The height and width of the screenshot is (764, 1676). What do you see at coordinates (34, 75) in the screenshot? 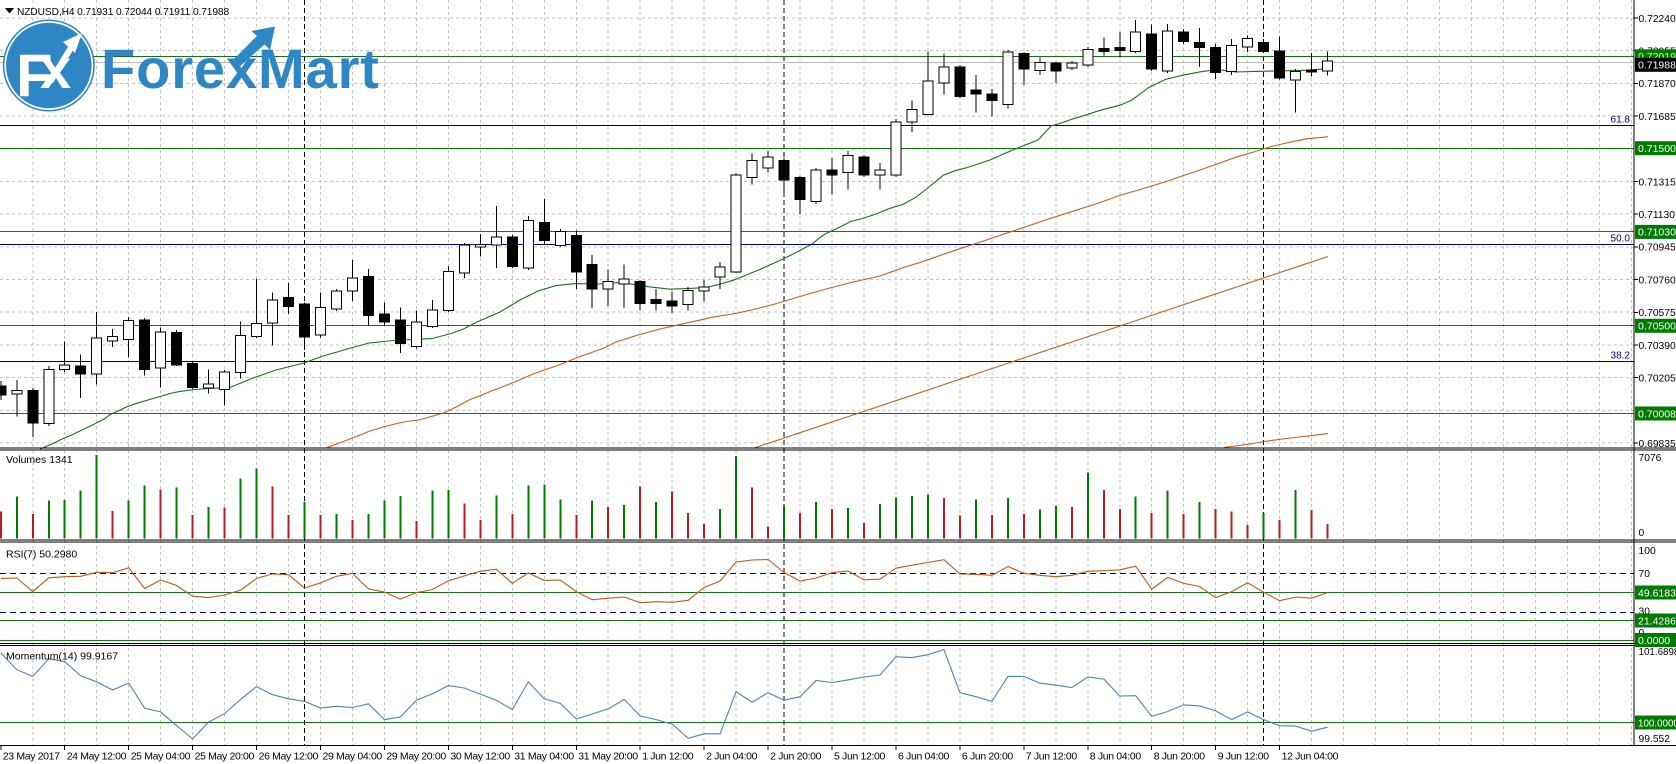
I see `svg-text: F` at bounding box center [34, 75].